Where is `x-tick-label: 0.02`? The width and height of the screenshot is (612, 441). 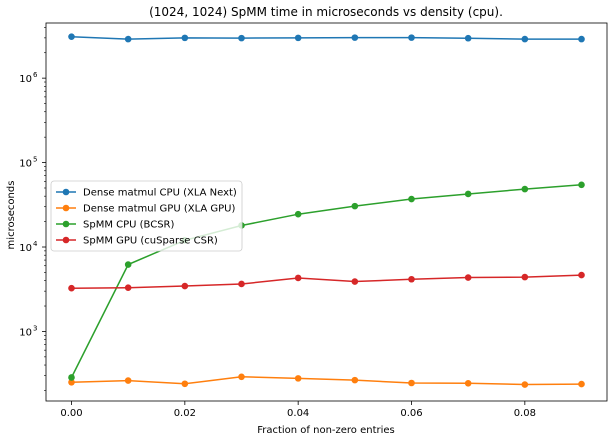
x-tick-label: 0.02 is located at coordinates (185, 413).